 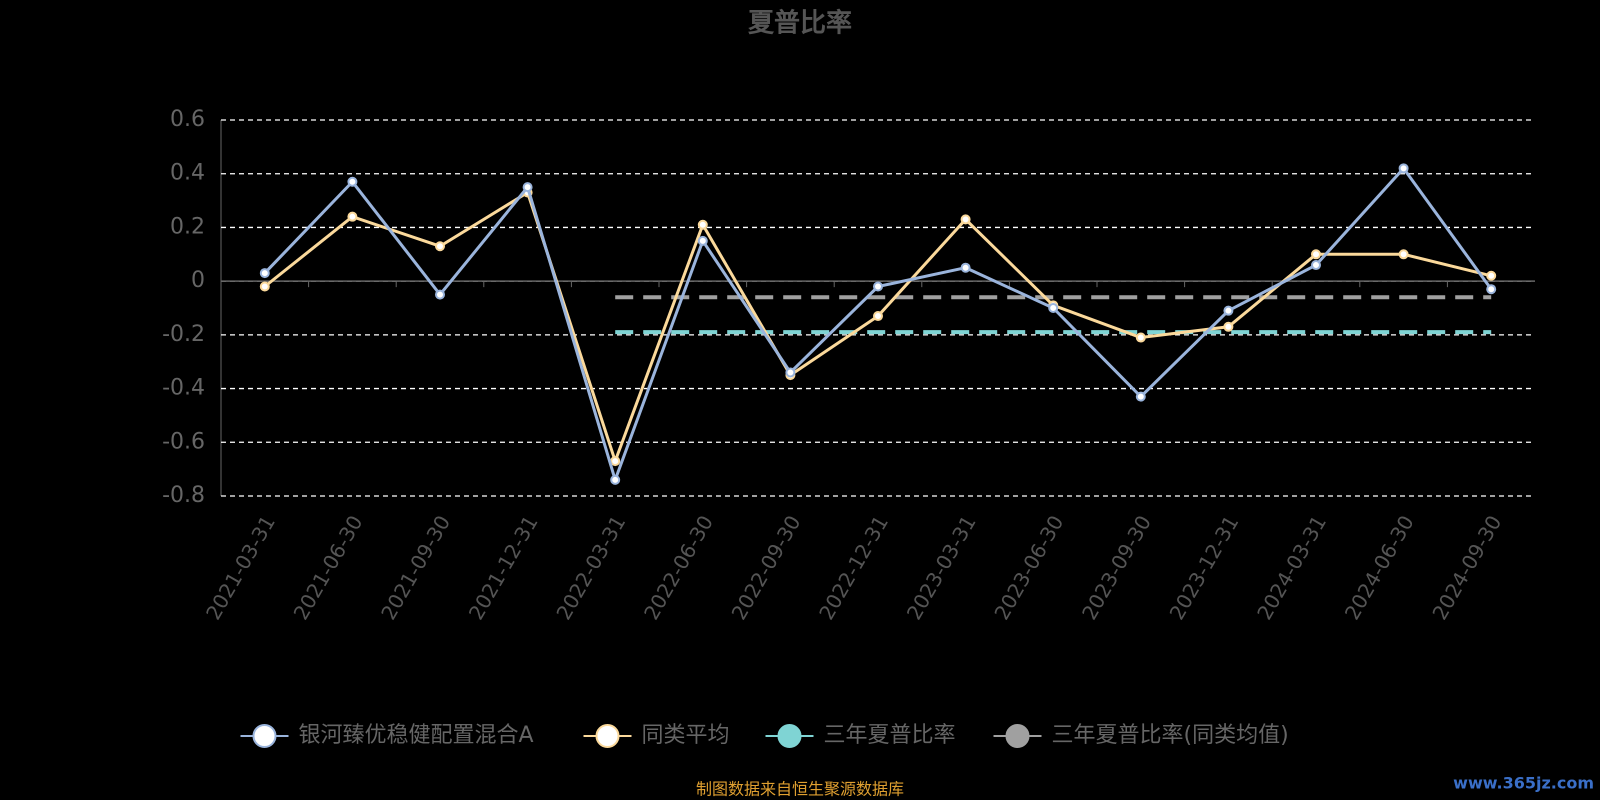 I want to click on chart-title: 夏普比率, so click(x=800, y=23).